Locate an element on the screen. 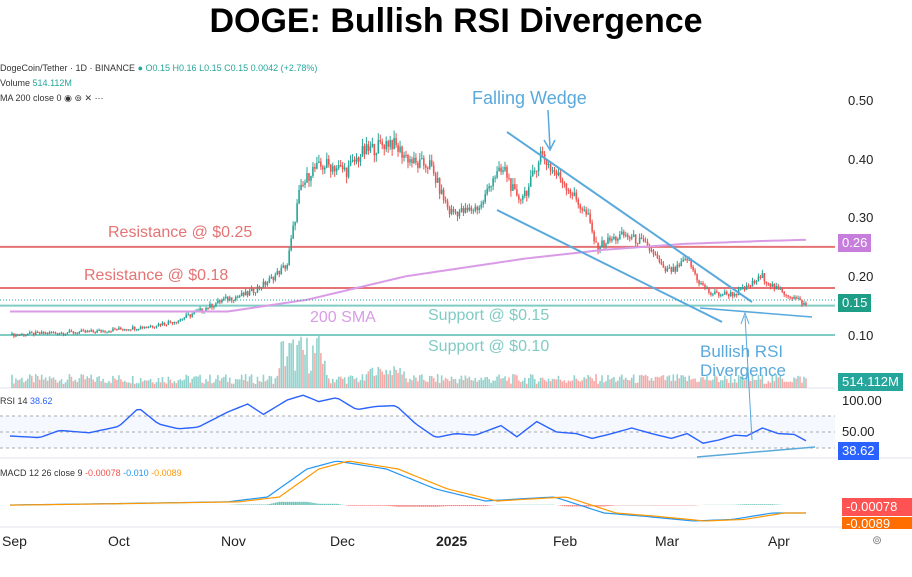  macd-label: MACD 12 26 close 9 is located at coordinates (41, 473).